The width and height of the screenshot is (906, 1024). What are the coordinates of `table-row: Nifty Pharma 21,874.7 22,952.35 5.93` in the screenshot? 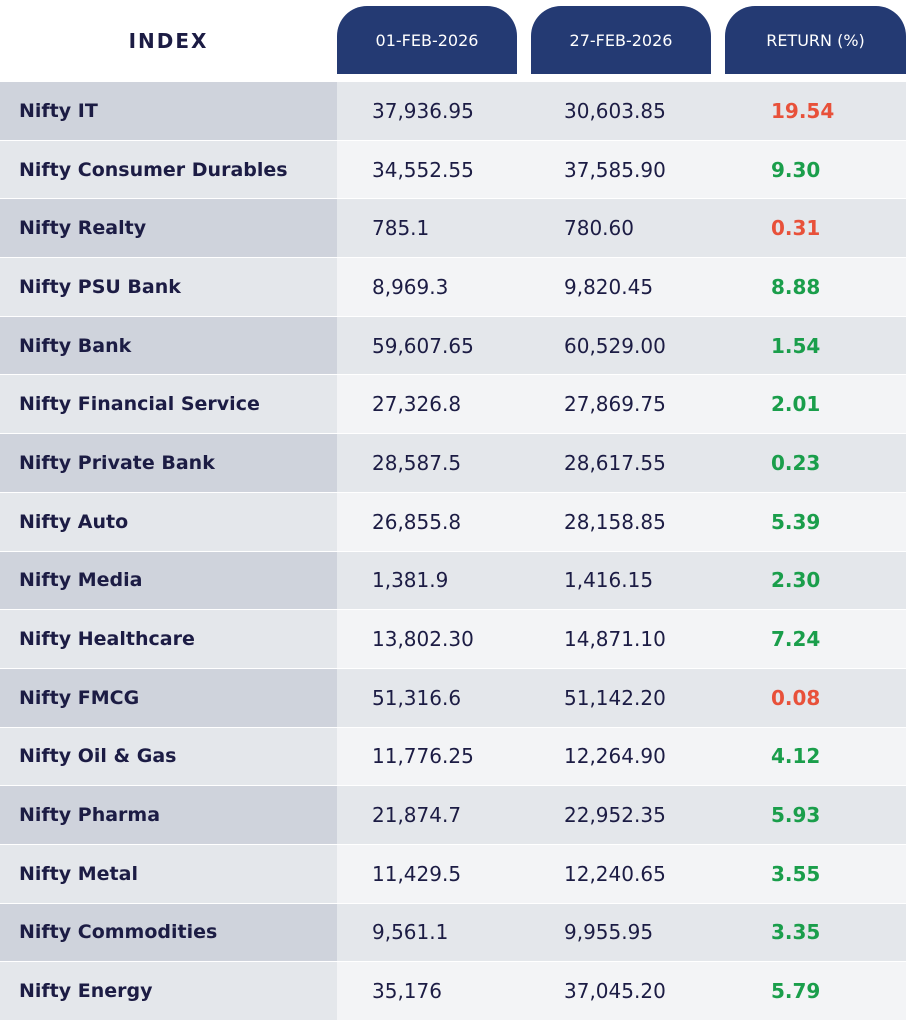 It's located at (453, 814).